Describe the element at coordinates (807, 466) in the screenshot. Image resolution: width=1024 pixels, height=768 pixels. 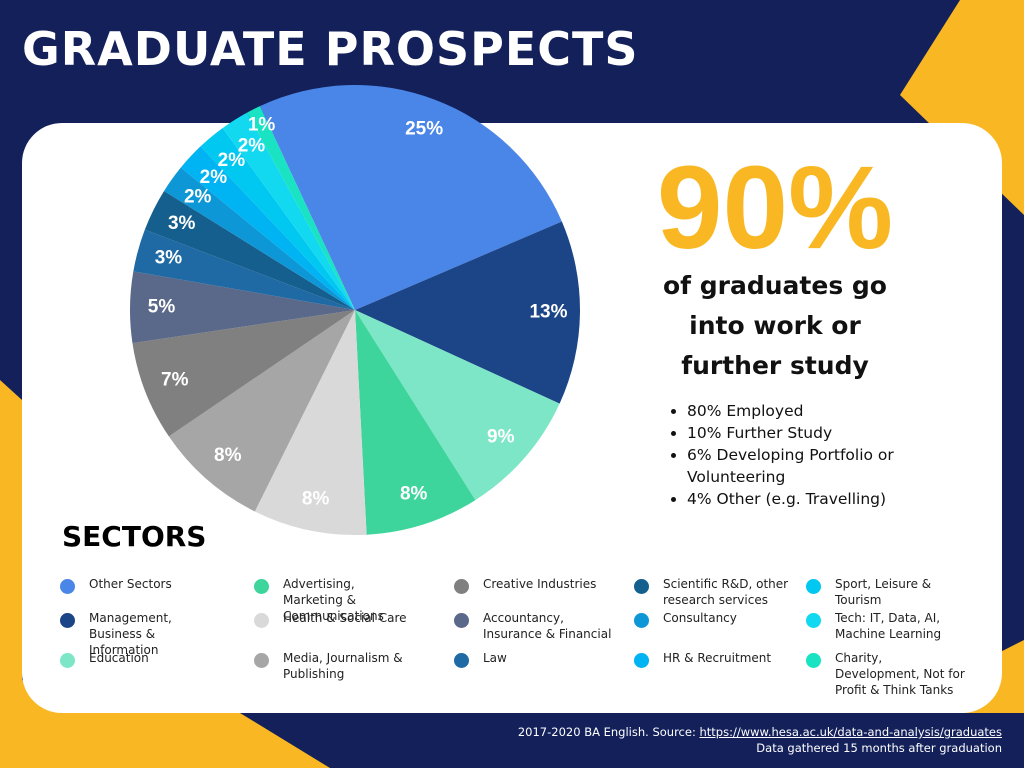
I see `bullet: 6% Developing Portfolio or Volunteering` at that location.